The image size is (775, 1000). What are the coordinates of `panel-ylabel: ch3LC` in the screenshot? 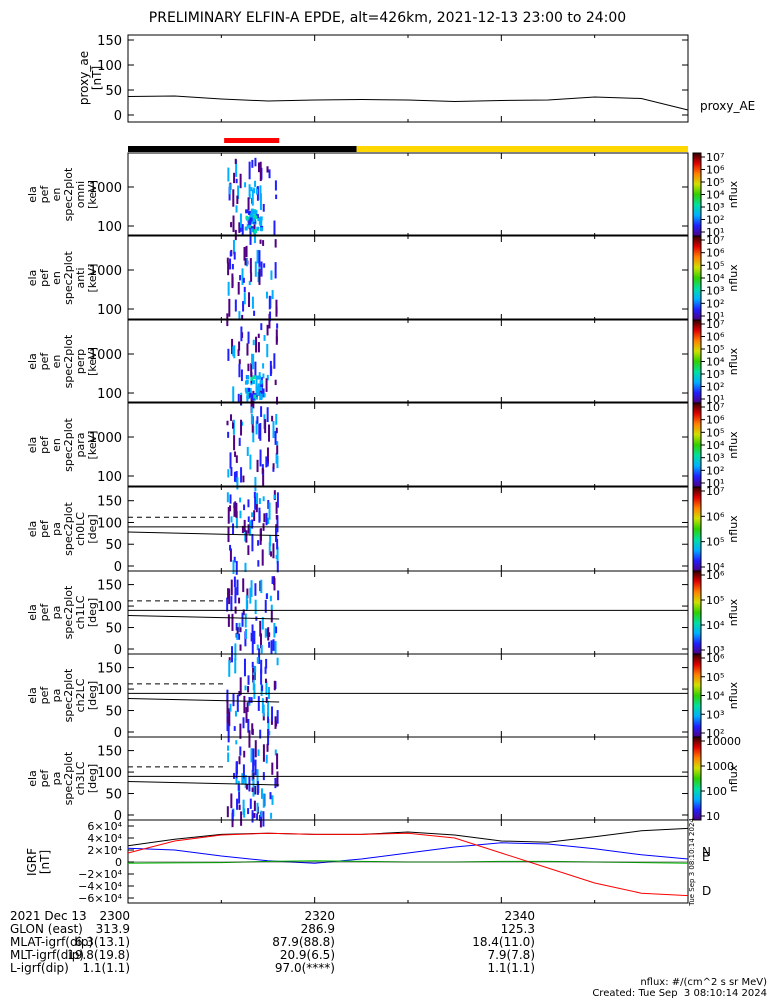 It's located at (80, 778).